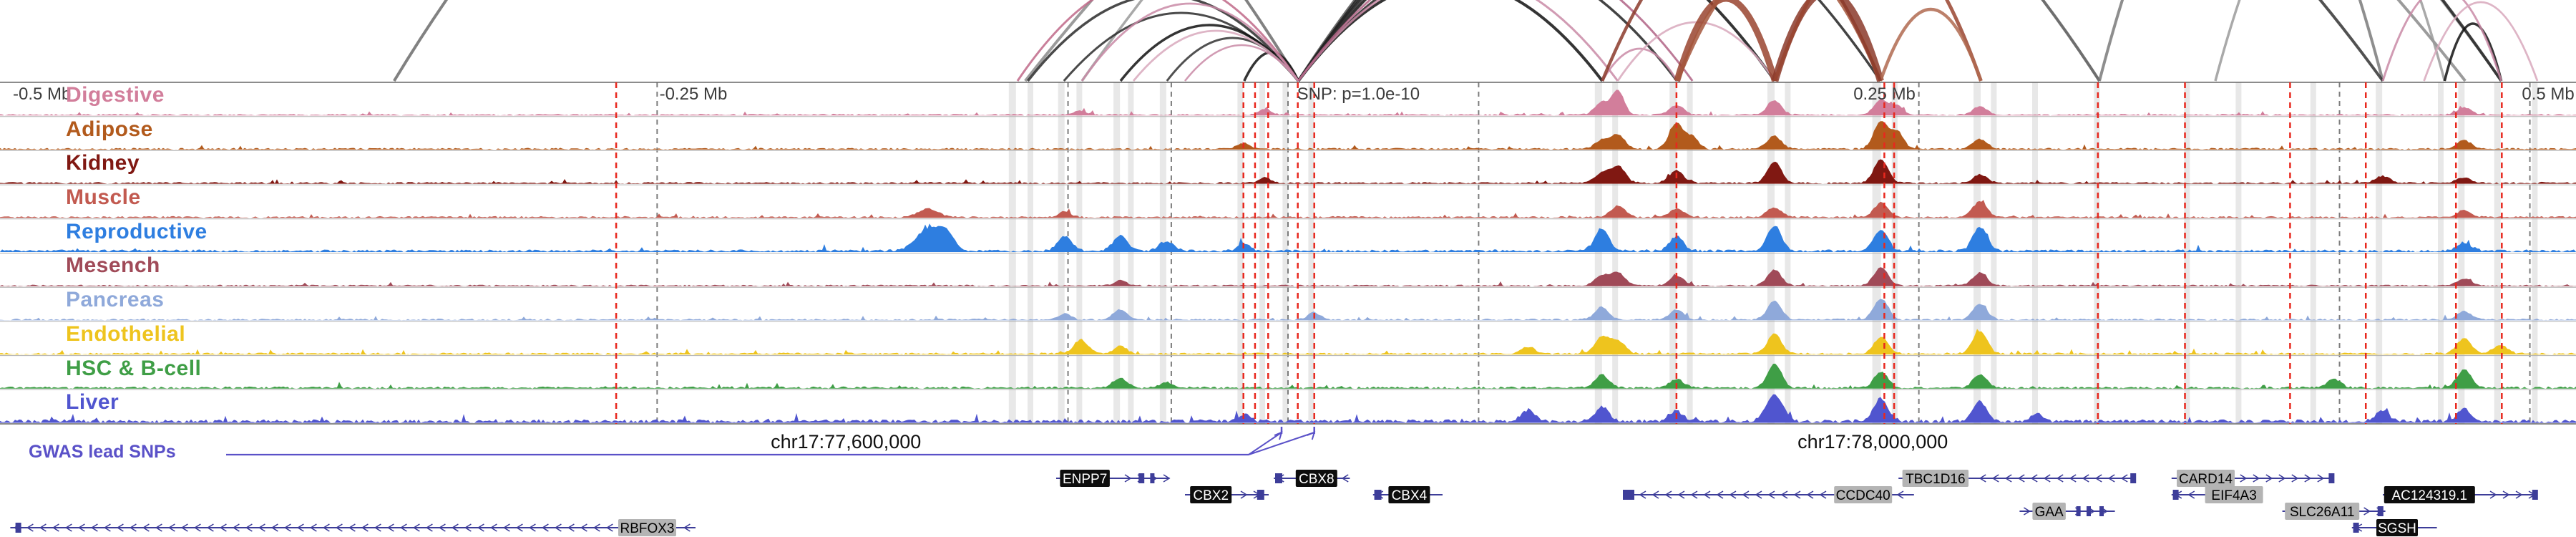  I want to click on gene-label: TBC1D16, so click(1936, 479).